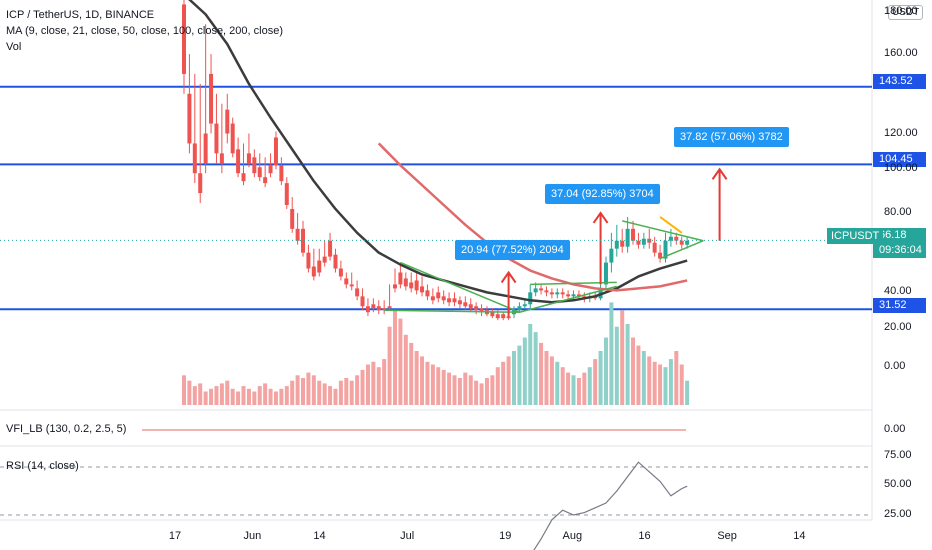 The height and width of the screenshot is (550, 932). I want to click on time-tick-label: 19, so click(505, 536).